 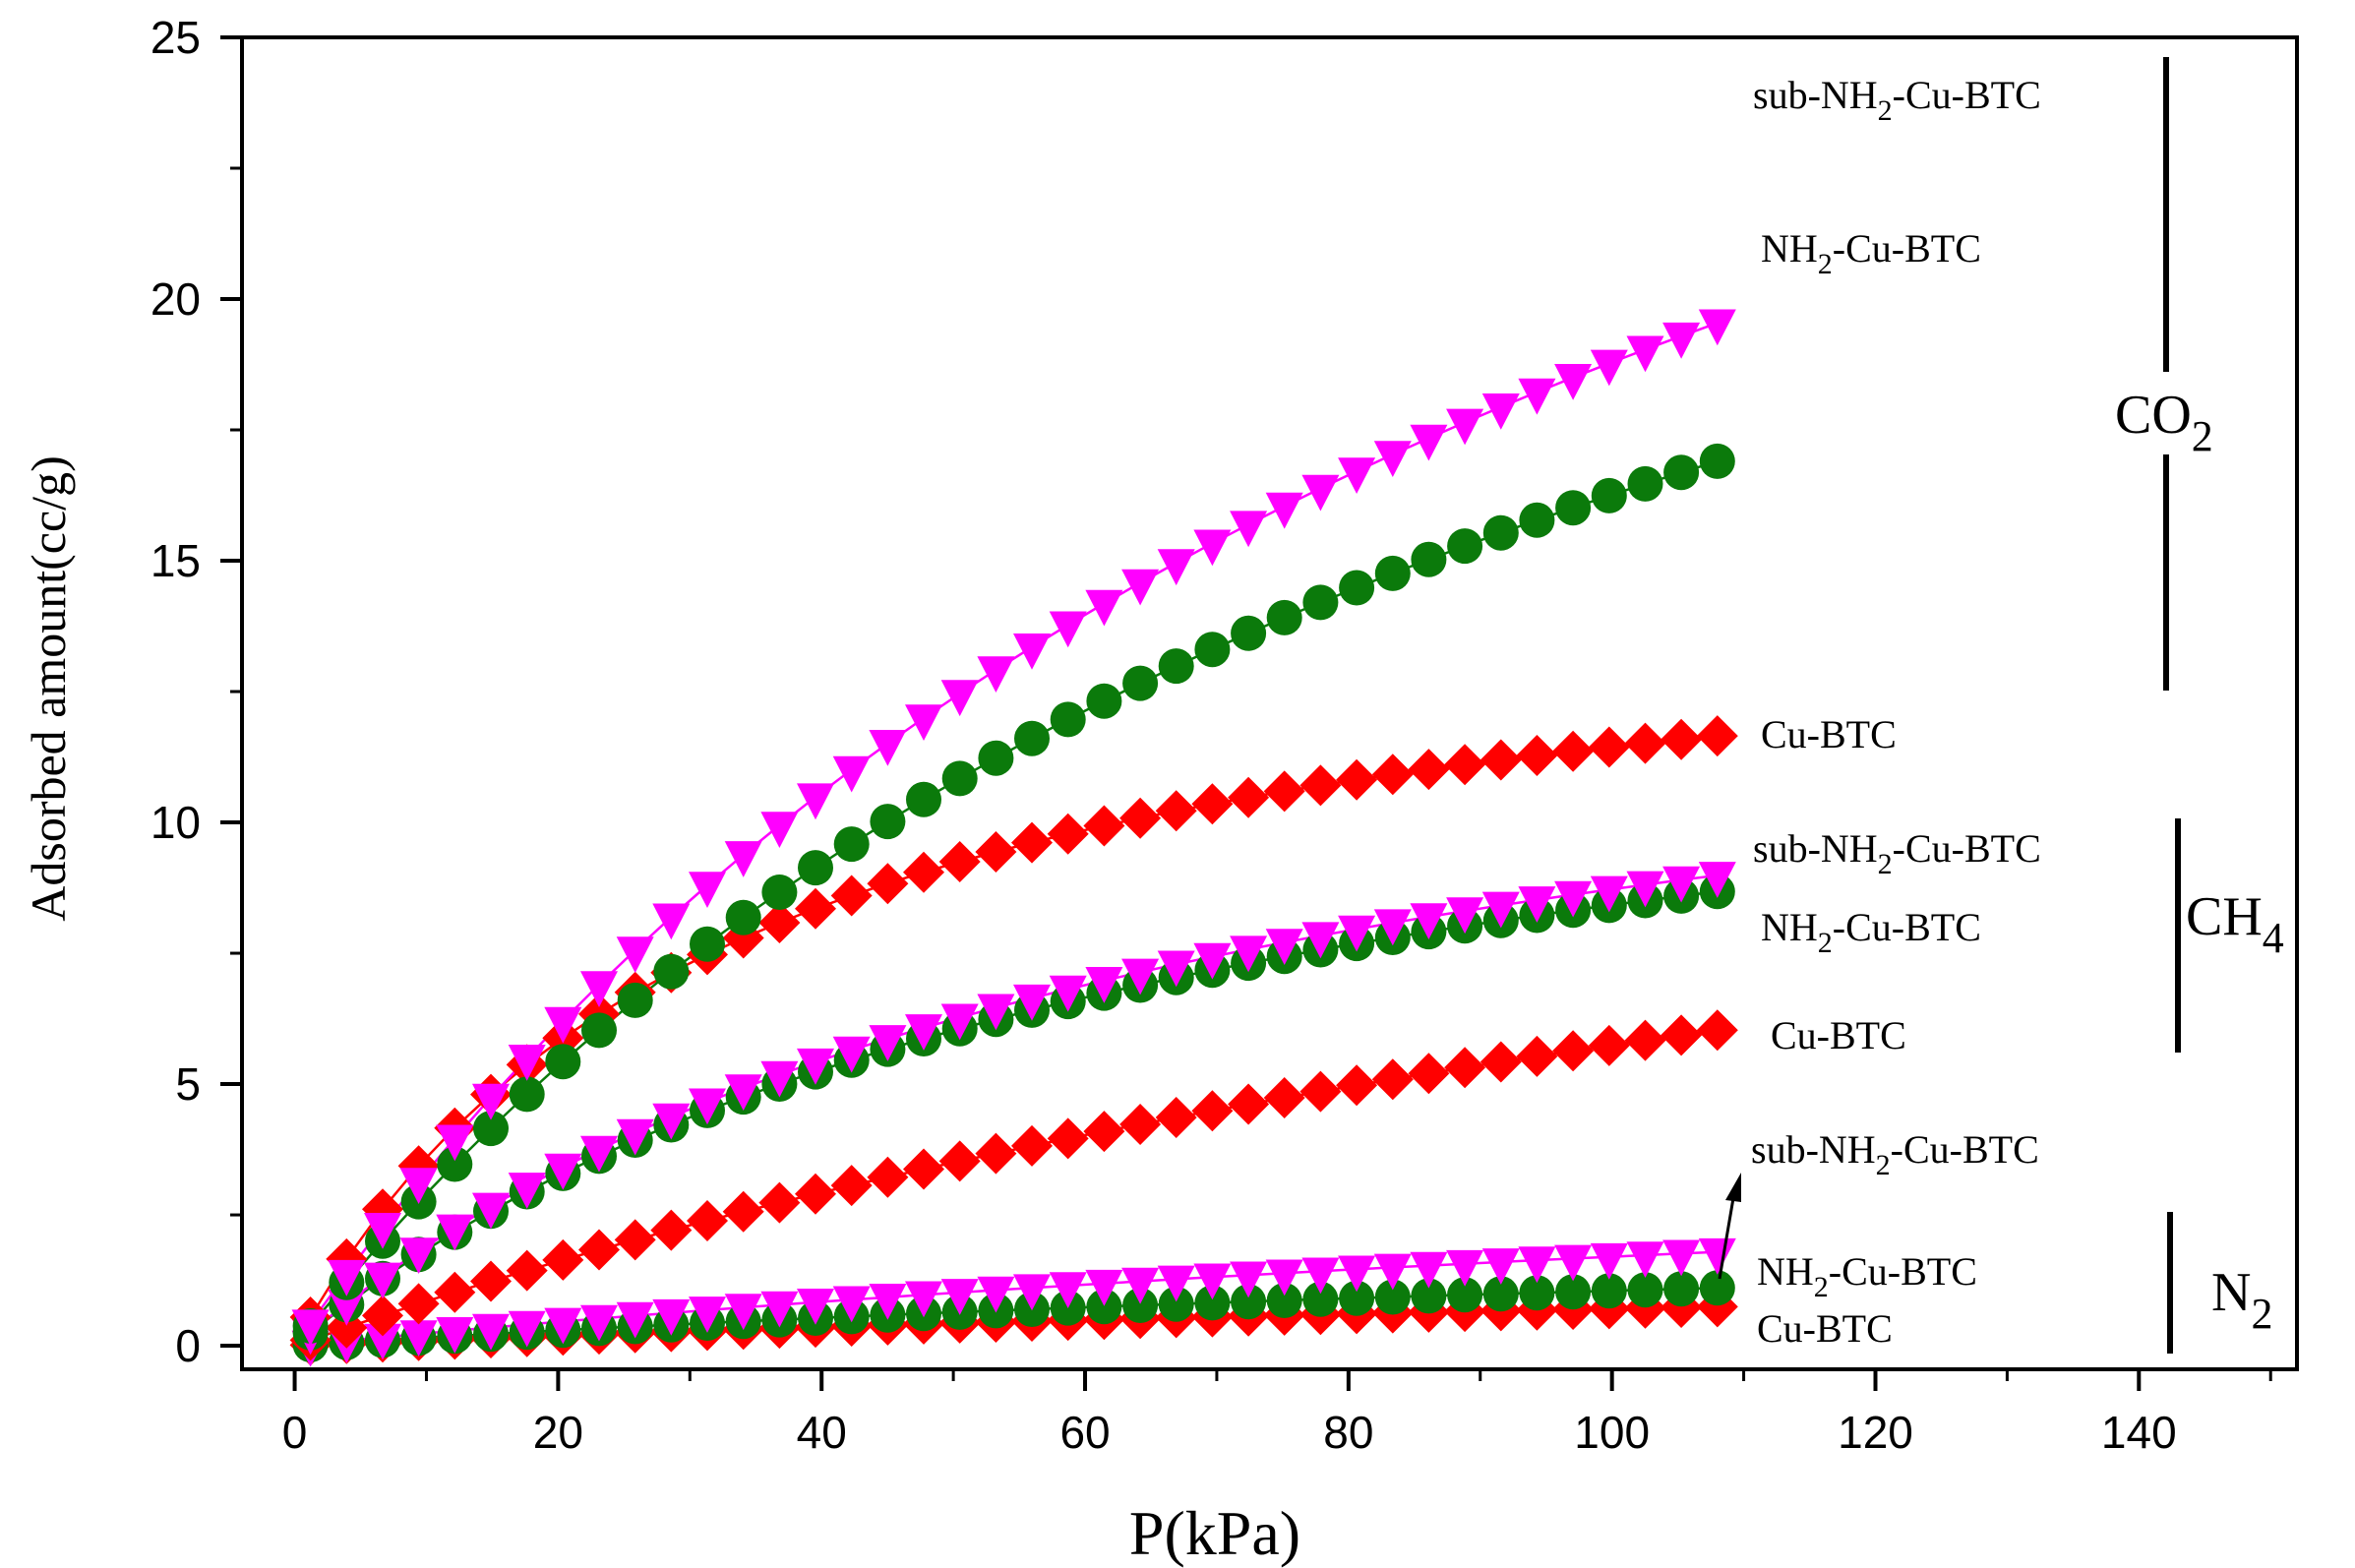 I want to click on fit-line-ch4, so click(x=1014, y=1185).